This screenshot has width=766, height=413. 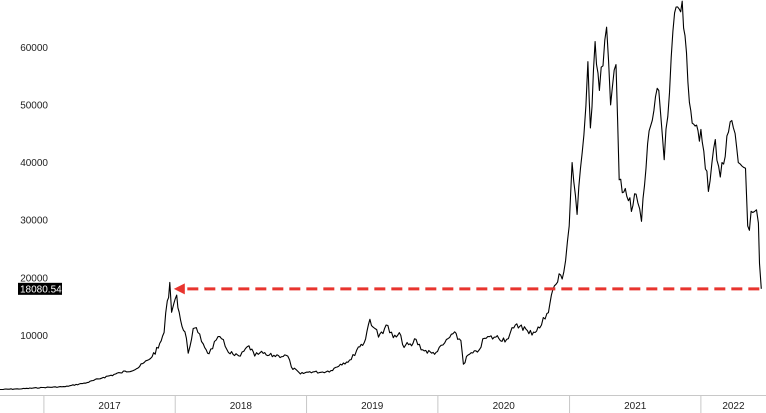 What do you see at coordinates (34, 336) in the screenshot?
I see `y-tick-label: 10000` at bounding box center [34, 336].